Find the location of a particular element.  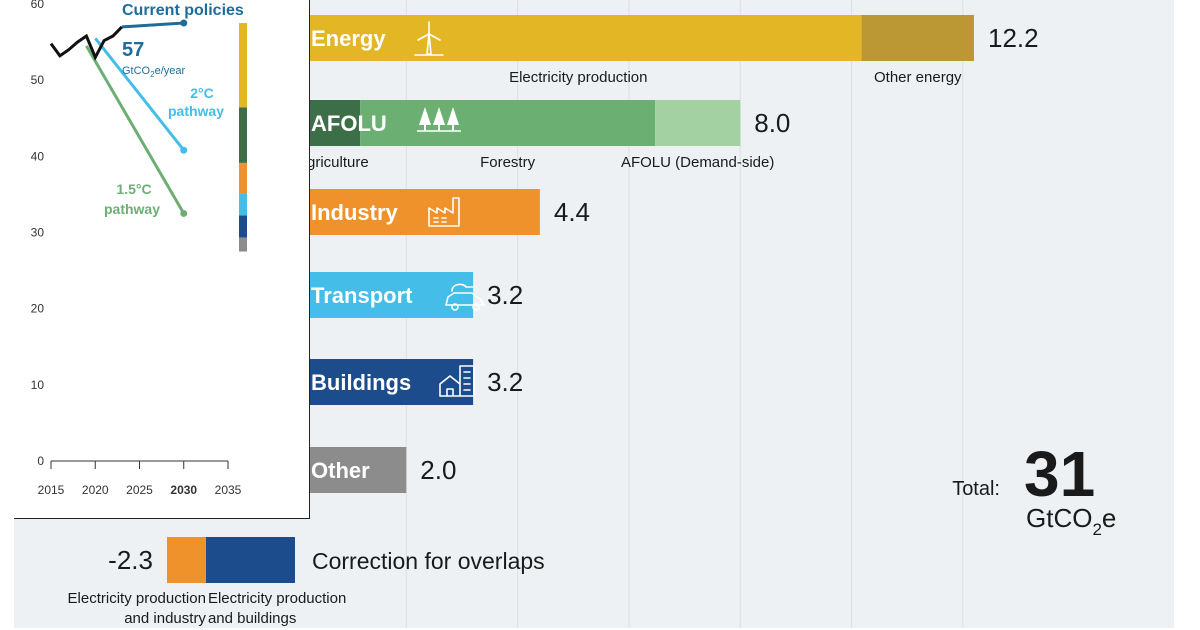

bar-value-label: 2.0 is located at coordinates (438, 470).